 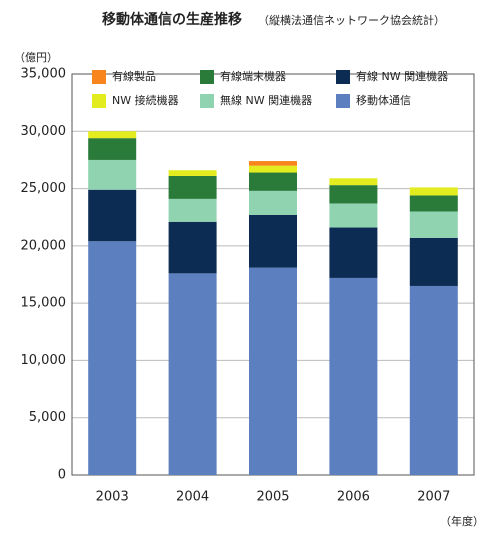 I want to click on x-tick-label: 2006, so click(x=353, y=497).